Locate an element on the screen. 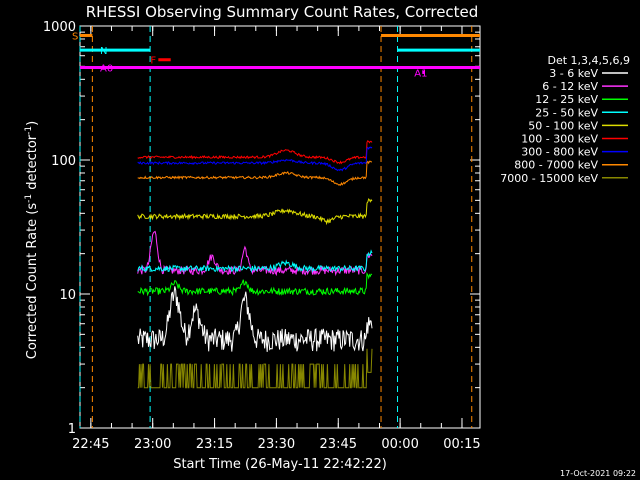 The width and height of the screenshot is (640, 480). x-tick-label: 00:15 is located at coordinates (461, 444).